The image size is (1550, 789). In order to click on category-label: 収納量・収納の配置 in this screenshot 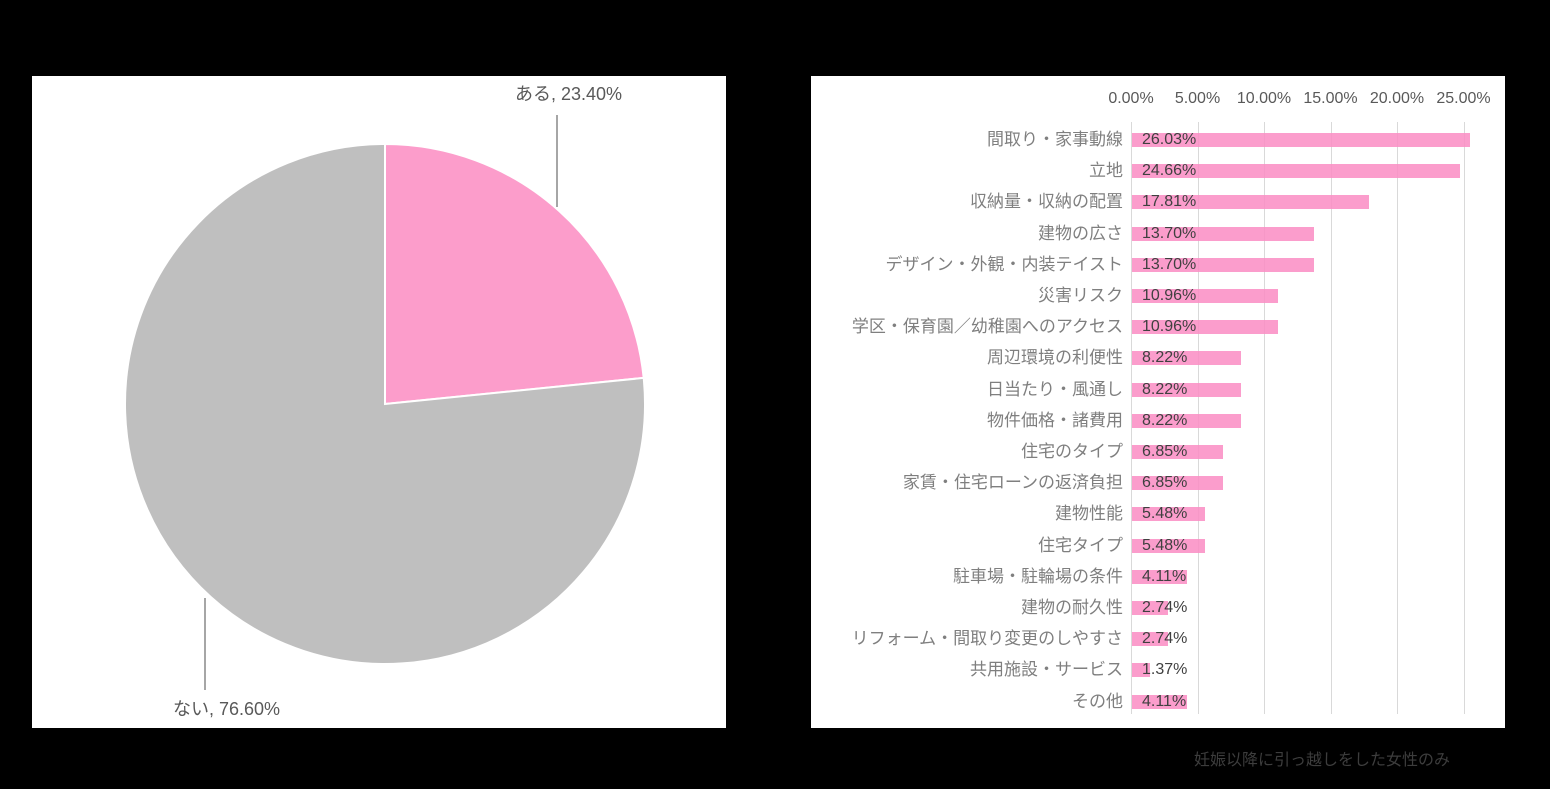, I will do `click(1046, 202)`.